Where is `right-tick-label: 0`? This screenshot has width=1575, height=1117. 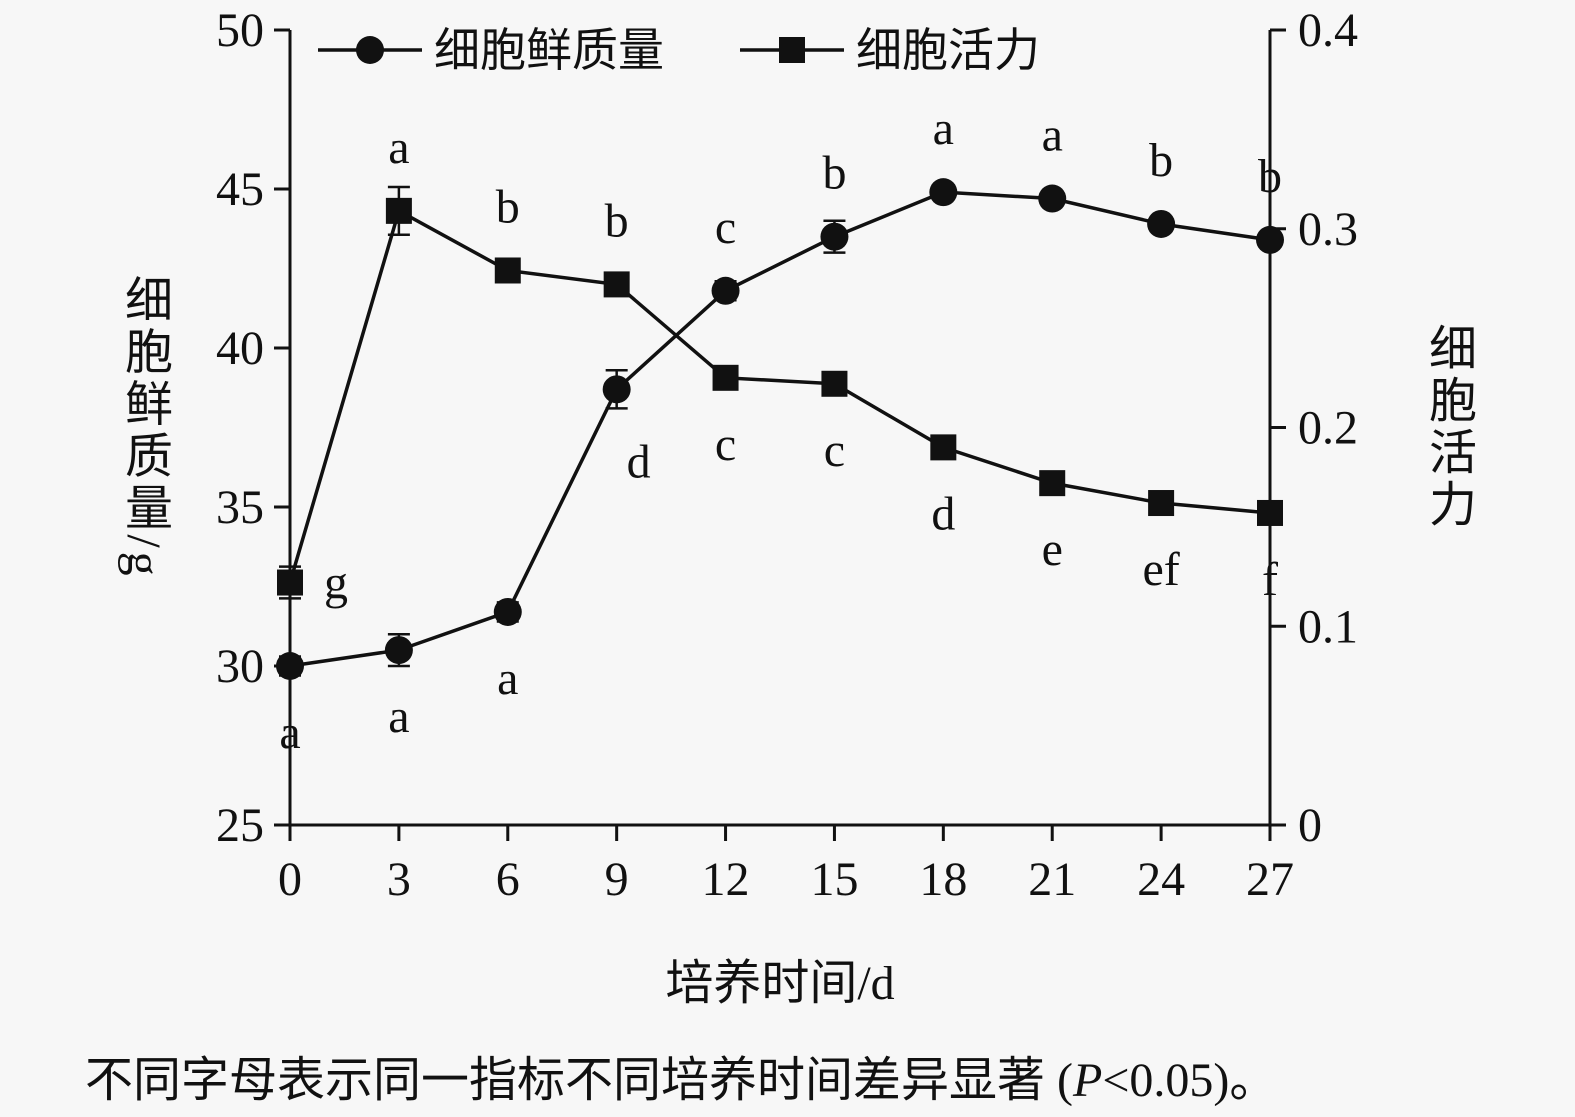 right-tick-label: 0 is located at coordinates (1310, 825).